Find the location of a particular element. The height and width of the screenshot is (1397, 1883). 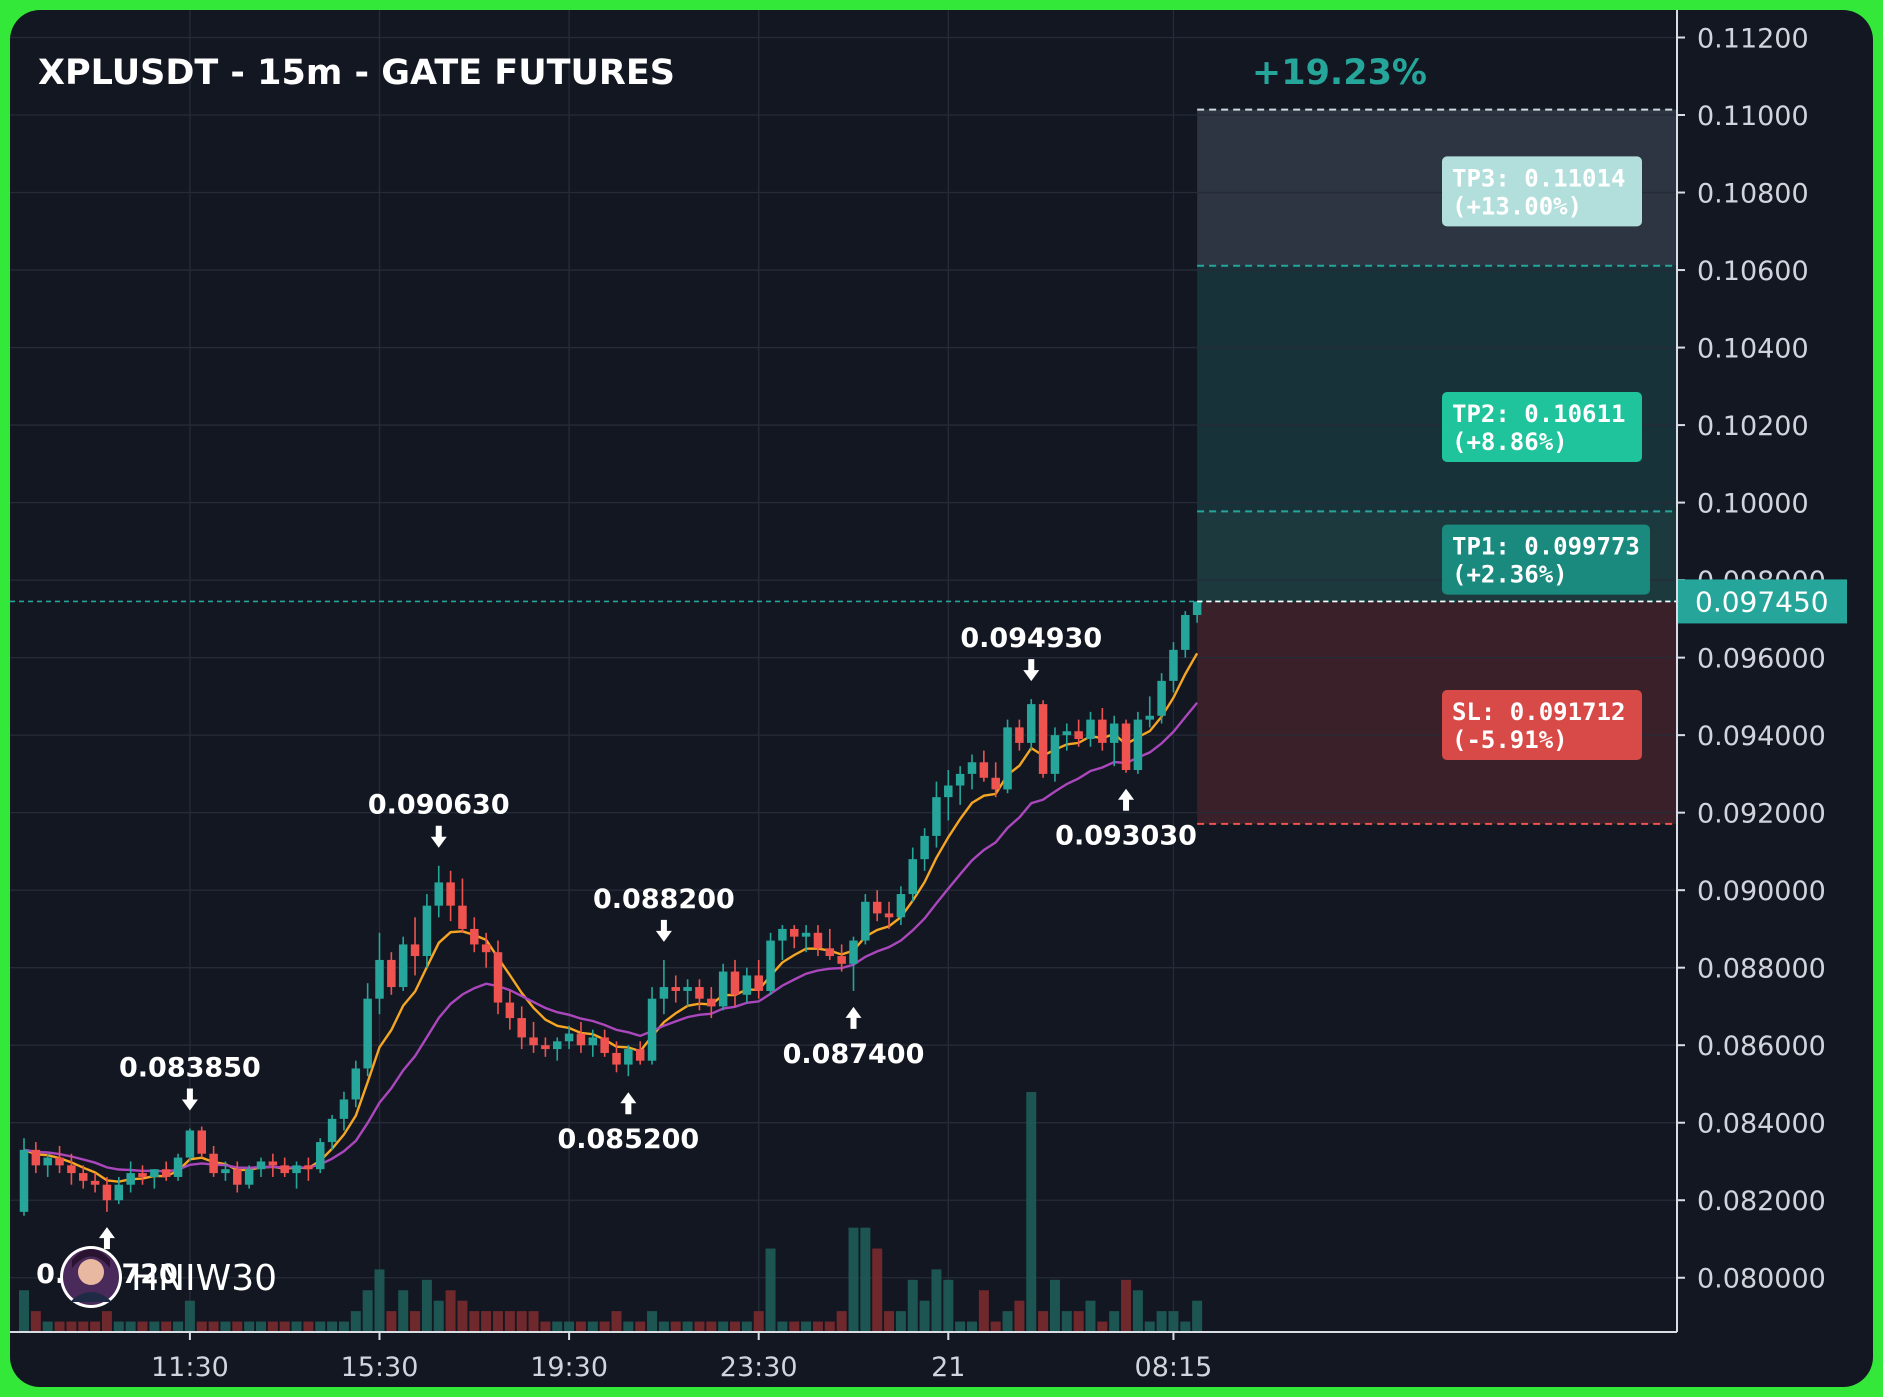

y-tick-label: 0.086000 is located at coordinates (1761, 1046).